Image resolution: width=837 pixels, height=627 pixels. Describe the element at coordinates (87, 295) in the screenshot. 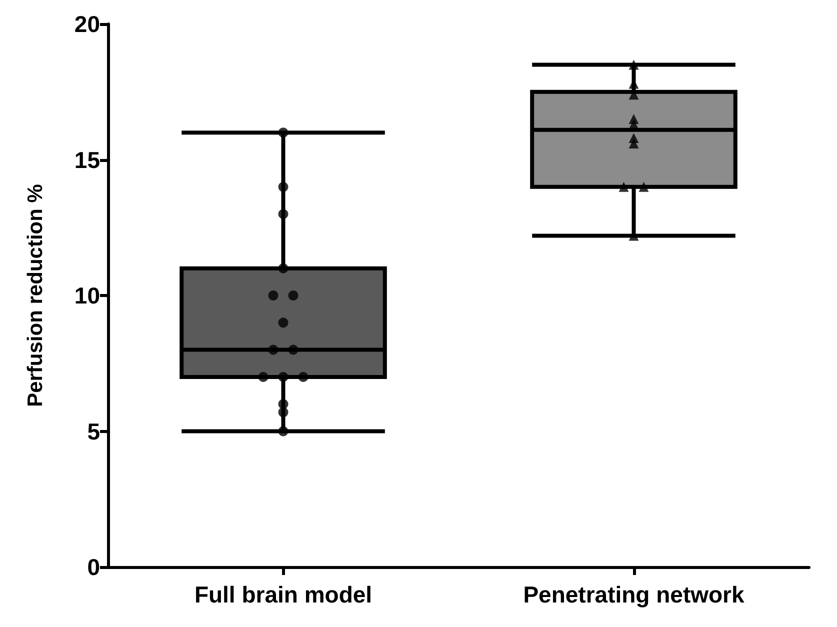

I see `y-tick-label: 10` at that location.